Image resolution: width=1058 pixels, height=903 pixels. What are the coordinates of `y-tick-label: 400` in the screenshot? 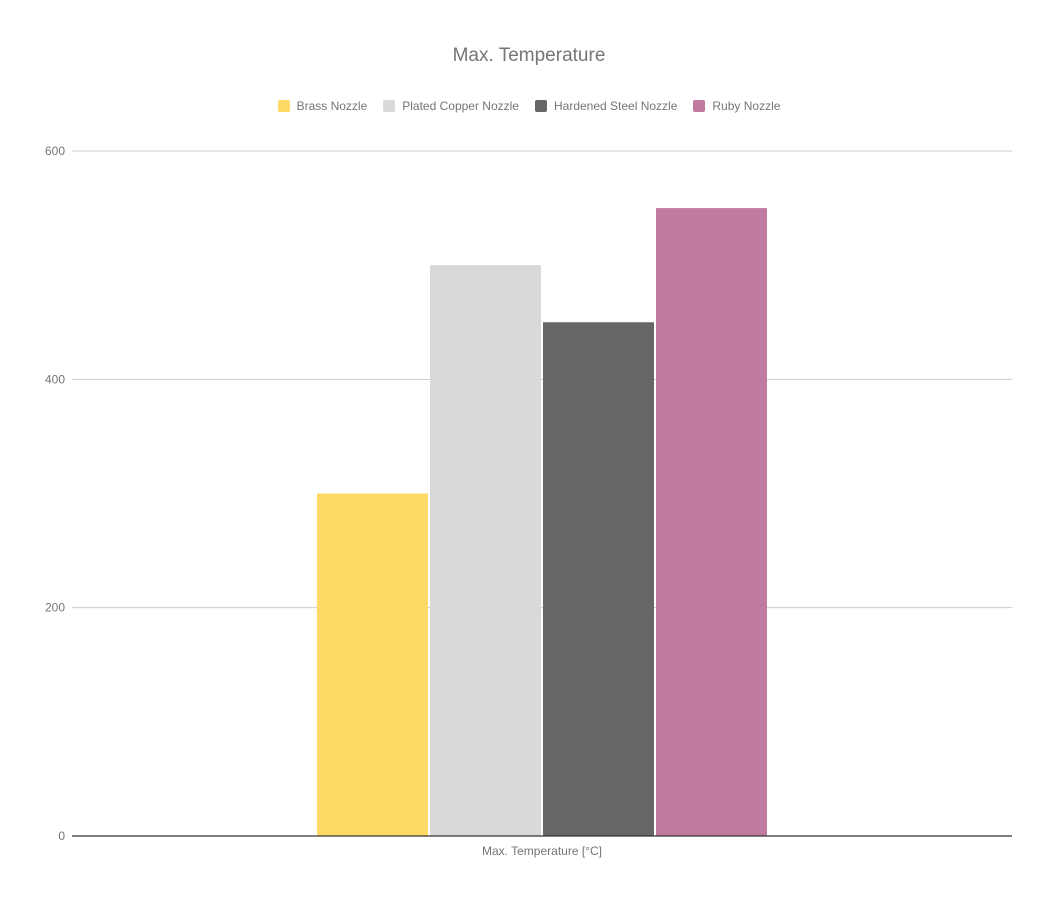 It's located at (55, 379).